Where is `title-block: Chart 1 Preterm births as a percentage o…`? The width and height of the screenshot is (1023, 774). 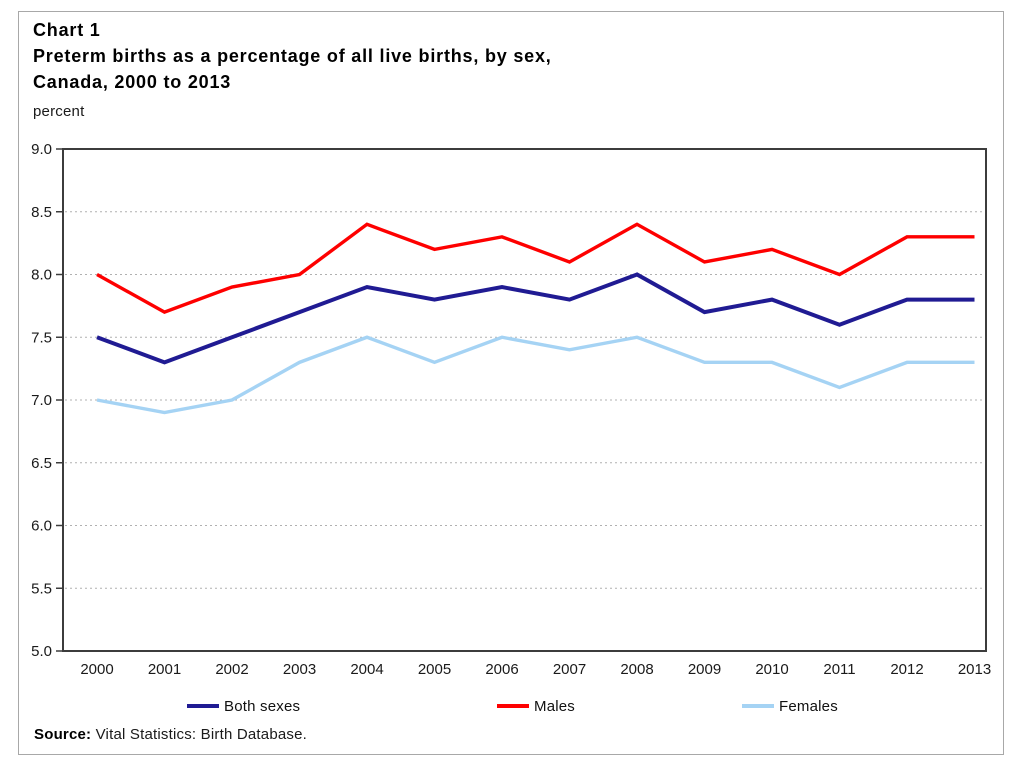 title-block: Chart 1 Preterm births as a percentage o… is located at coordinates (292, 68).